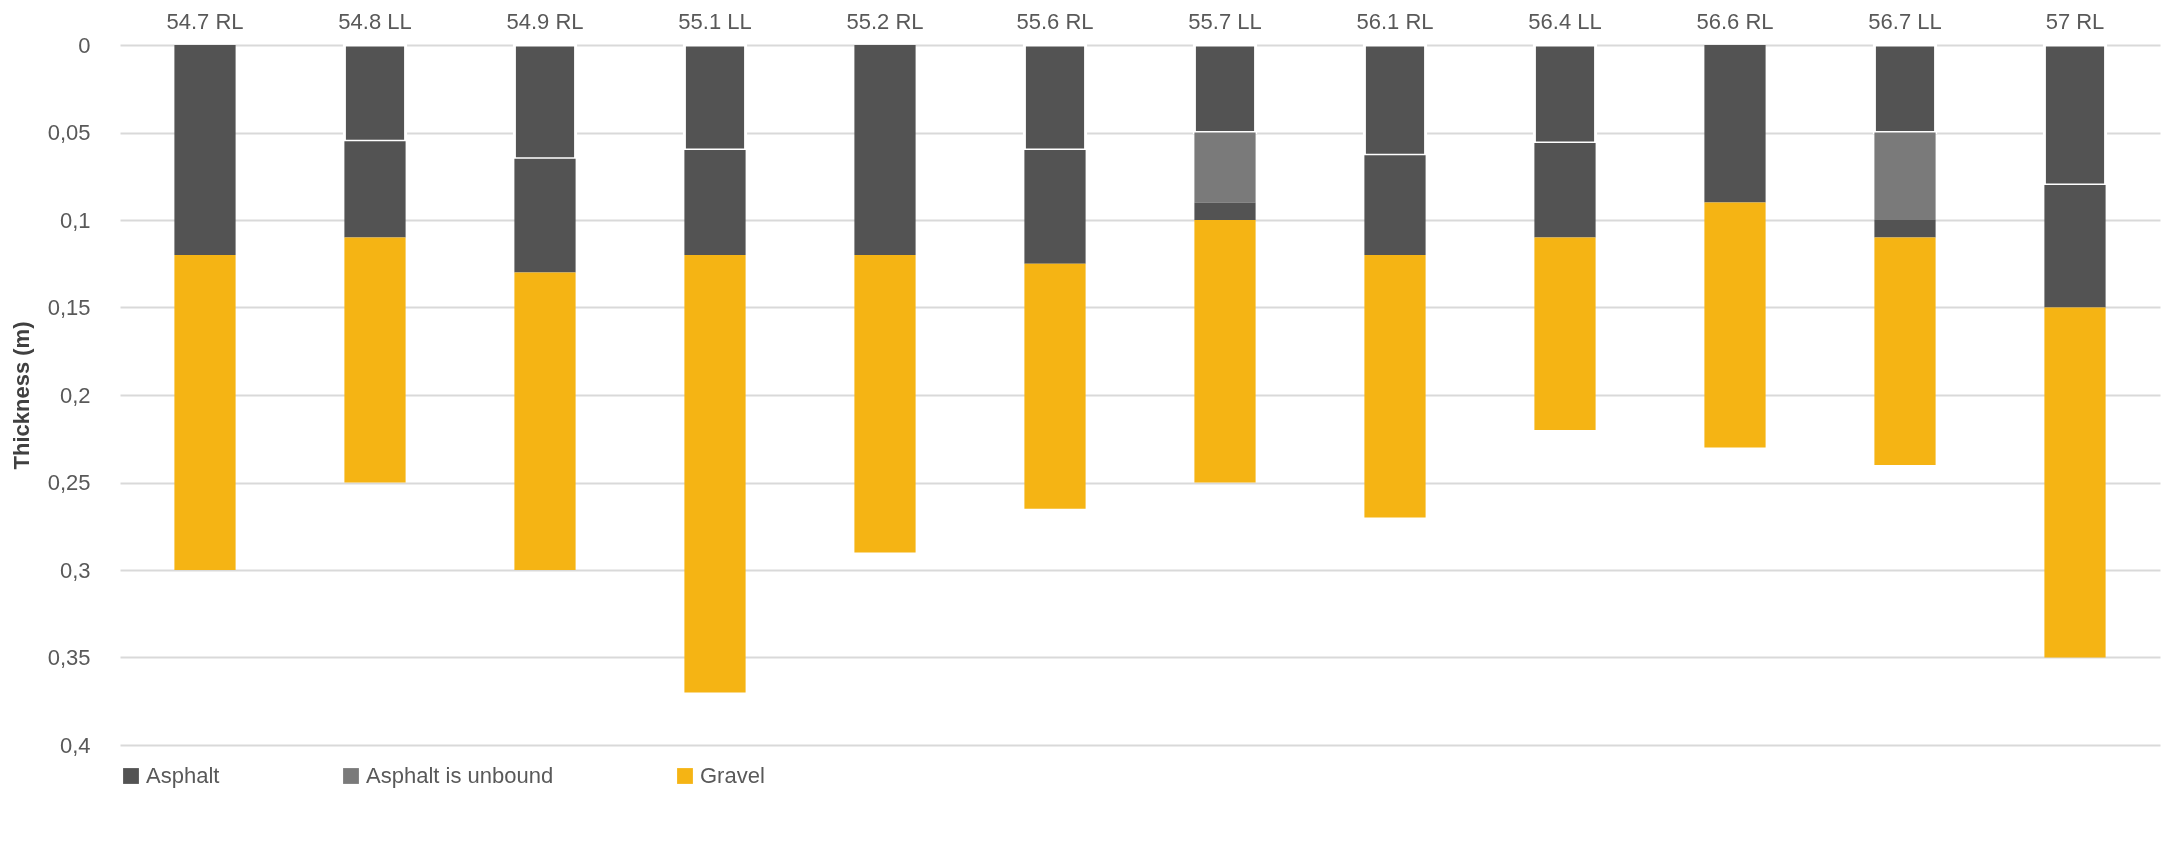 Image resolution: width=2175 pixels, height=847 pixels. What do you see at coordinates (2075, 21) in the screenshot?
I see `x-tick-label: 57 RL` at bounding box center [2075, 21].